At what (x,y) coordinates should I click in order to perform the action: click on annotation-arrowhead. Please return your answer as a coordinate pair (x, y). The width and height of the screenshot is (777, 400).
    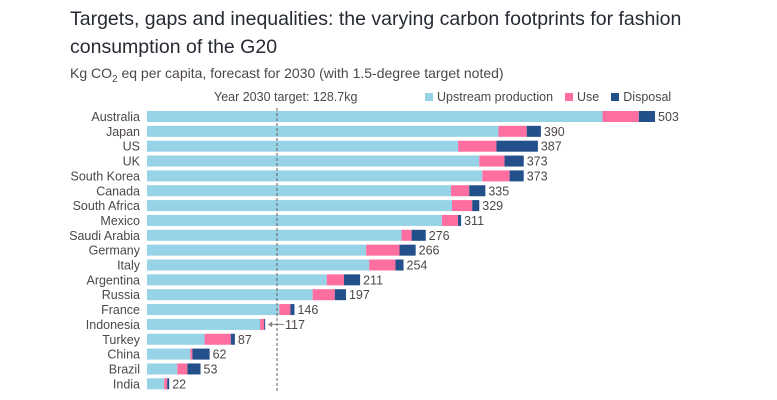
    Looking at the image, I should click on (270, 324).